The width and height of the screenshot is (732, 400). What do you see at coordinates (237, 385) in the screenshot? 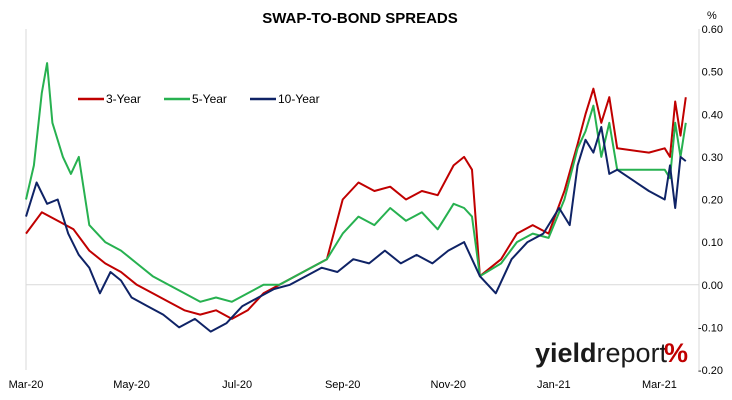
I see `x-tick-label: Jul-20` at bounding box center [237, 385].